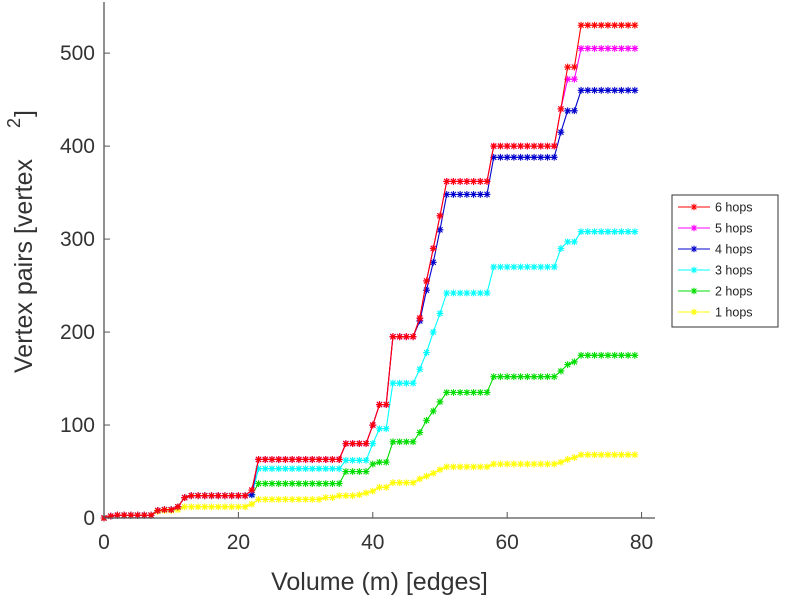 The height and width of the screenshot is (600, 789). Describe the element at coordinates (77, 425) in the screenshot. I see `y-tick-label: 100` at that location.